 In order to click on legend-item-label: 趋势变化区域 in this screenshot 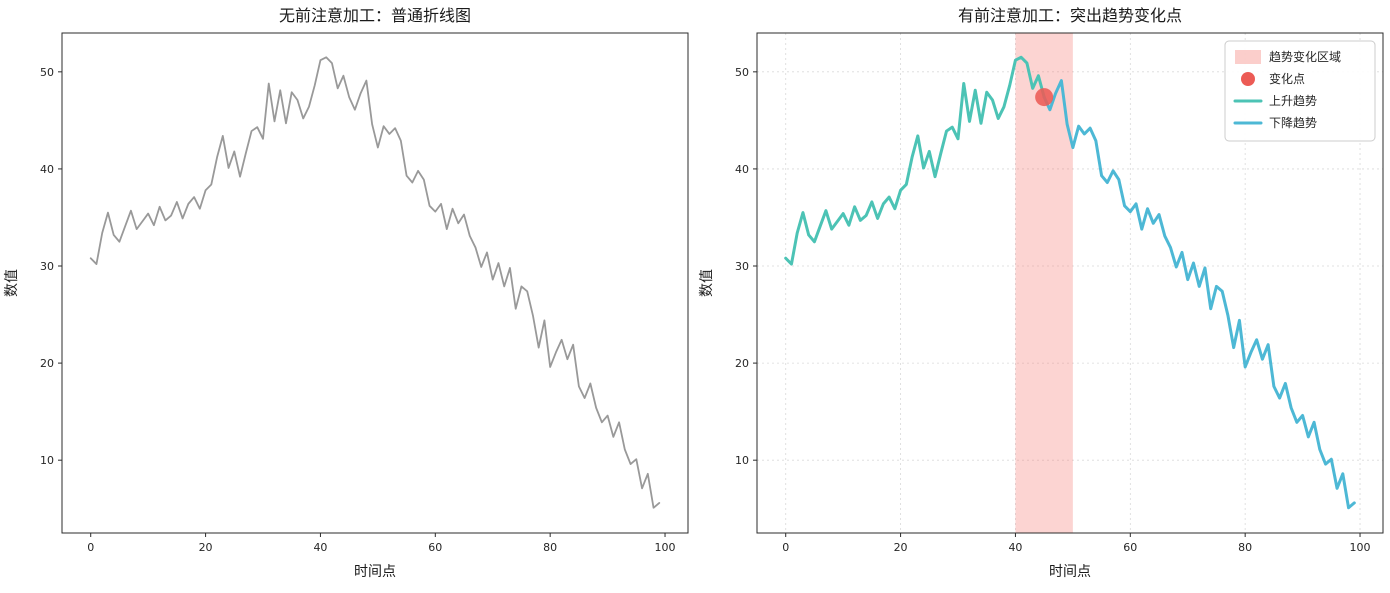, I will do `click(1305, 56)`.